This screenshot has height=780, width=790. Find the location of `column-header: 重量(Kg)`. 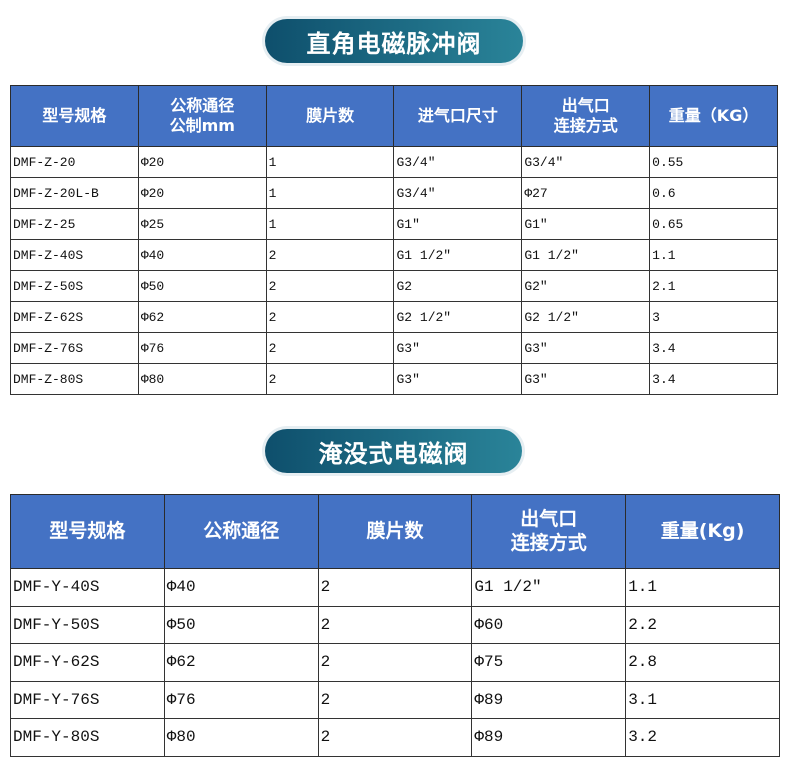

column-header: 重量(Kg) is located at coordinates (702, 531).